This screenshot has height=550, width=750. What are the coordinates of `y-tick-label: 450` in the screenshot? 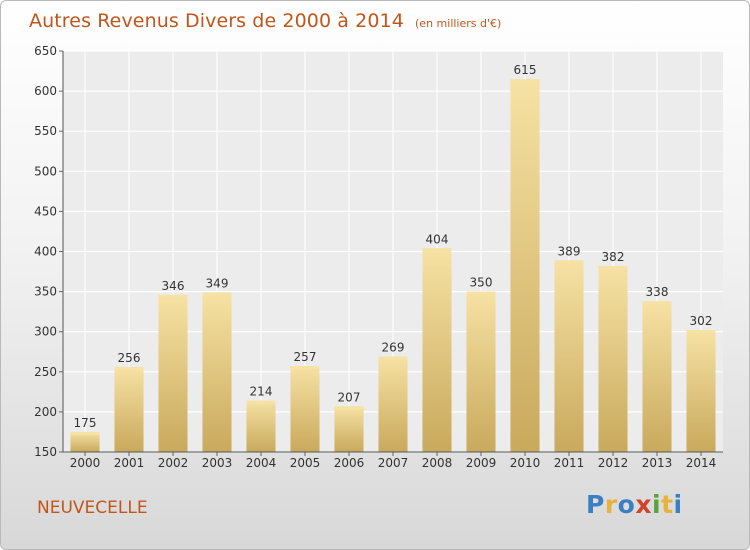 It's located at (45, 211).